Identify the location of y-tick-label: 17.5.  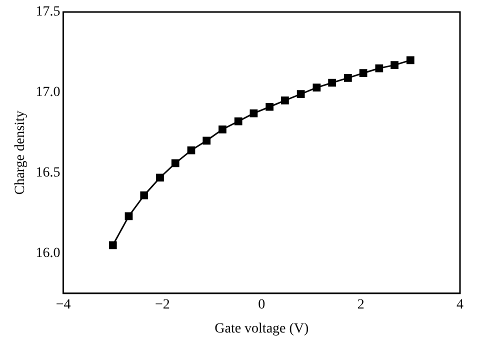
(48, 12).